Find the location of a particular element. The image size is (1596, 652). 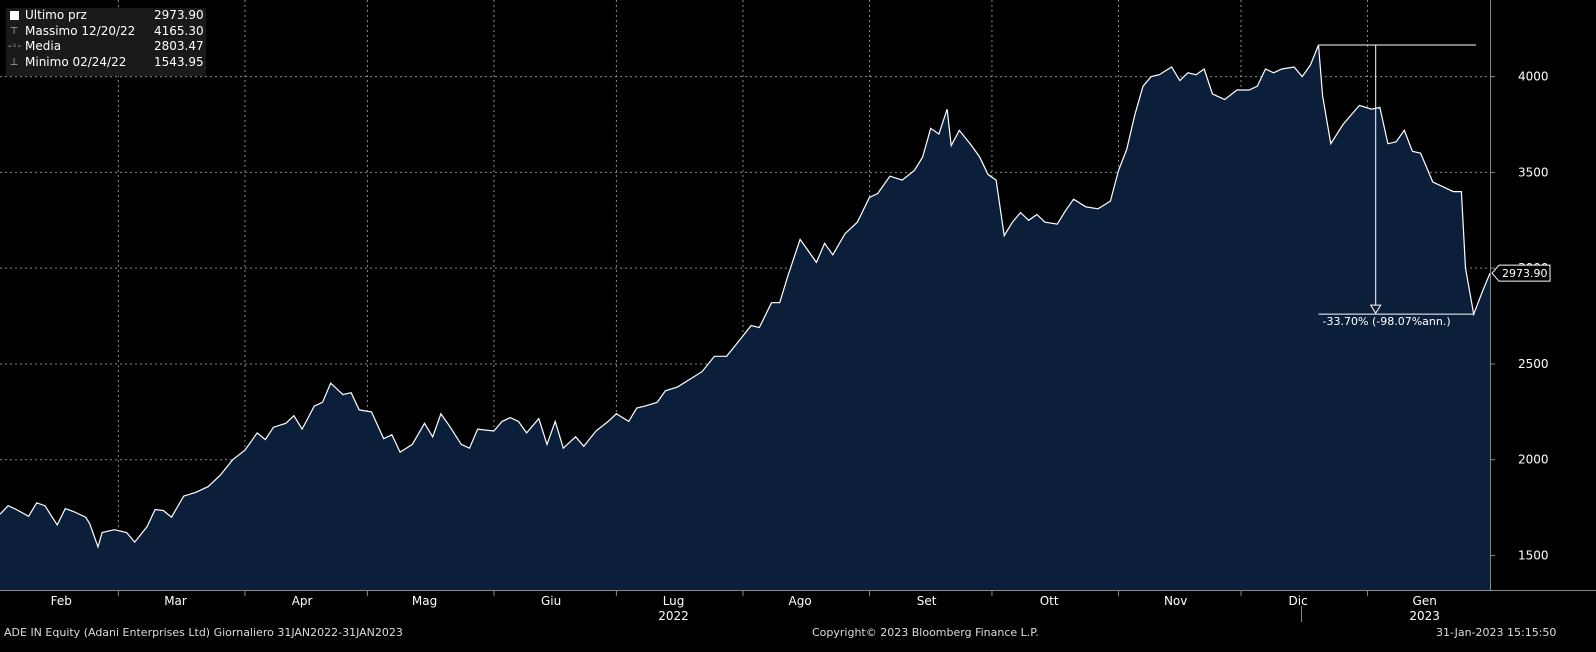

x-tick-label: Nov is located at coordinates (1175, 601).